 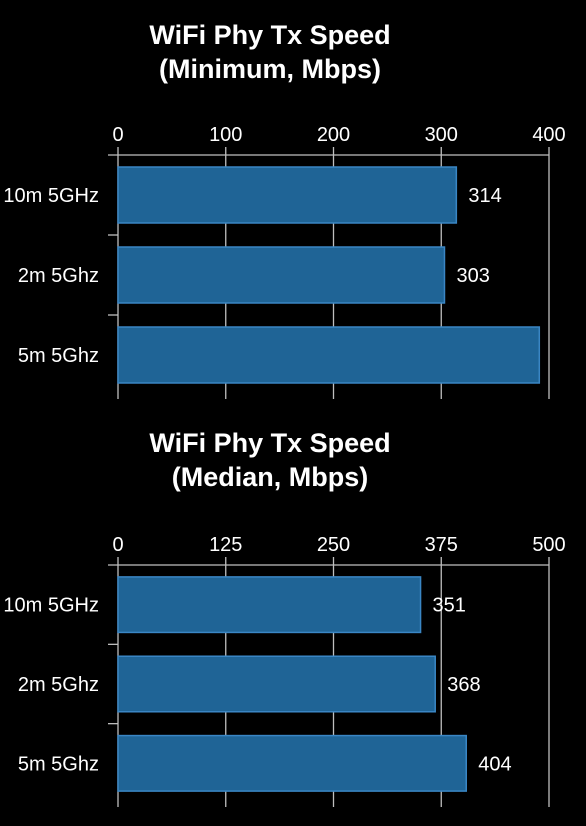 I want to click on x-tick-label: 200, so click(x=333, y=135).